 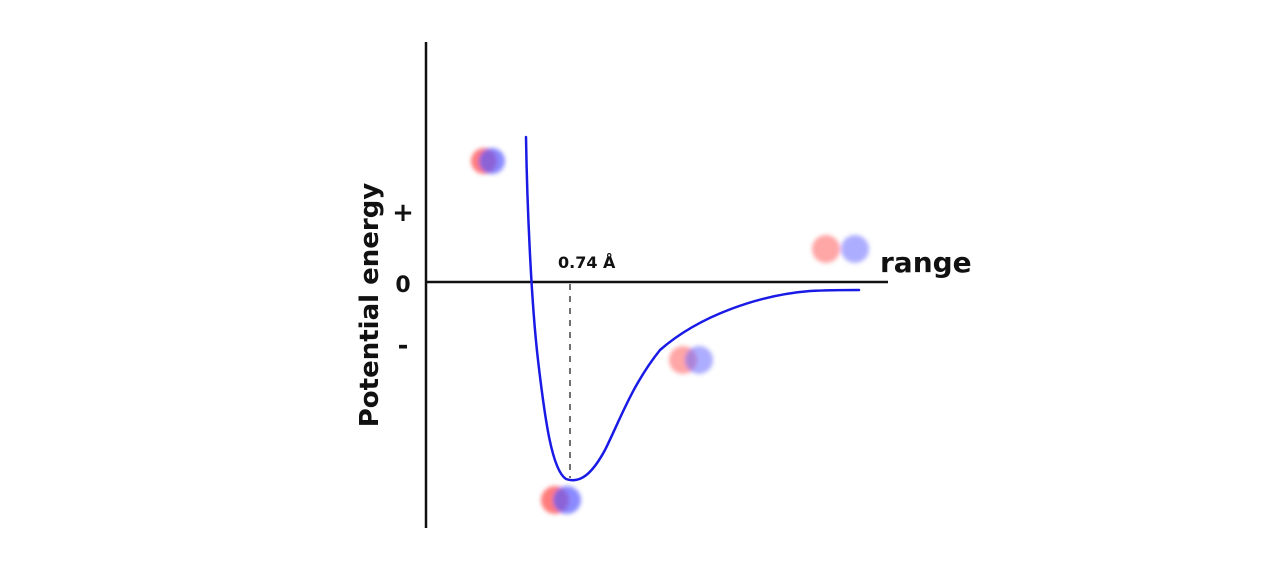 What do you see at coordinates (926, 262) in the screenshot?
I see `x-axis-label: range` at bounding box center [926, 262].